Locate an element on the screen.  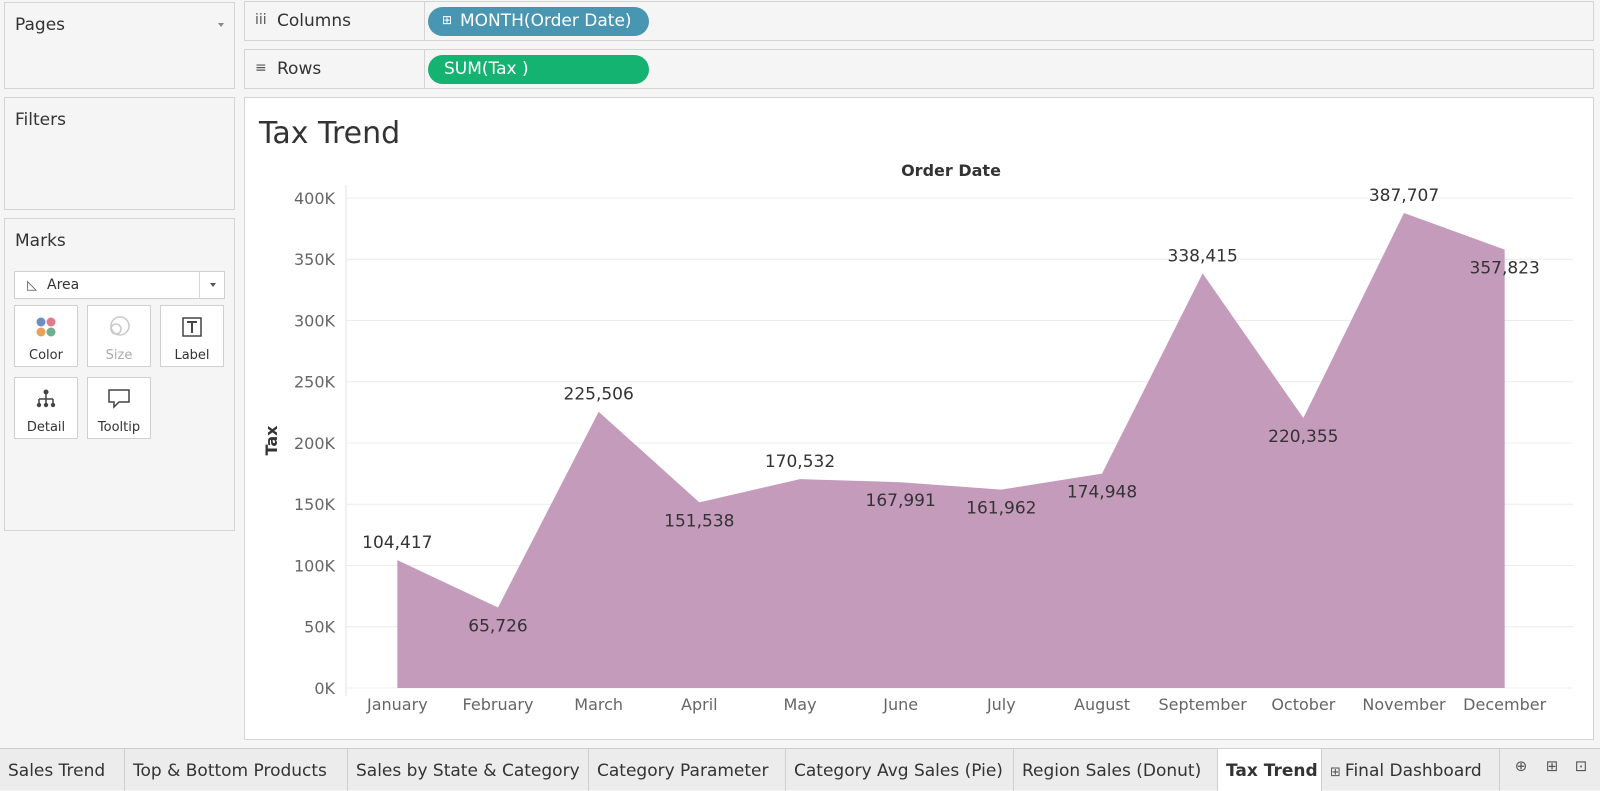
x-tick-label: April is located at coordinates (699, 704).